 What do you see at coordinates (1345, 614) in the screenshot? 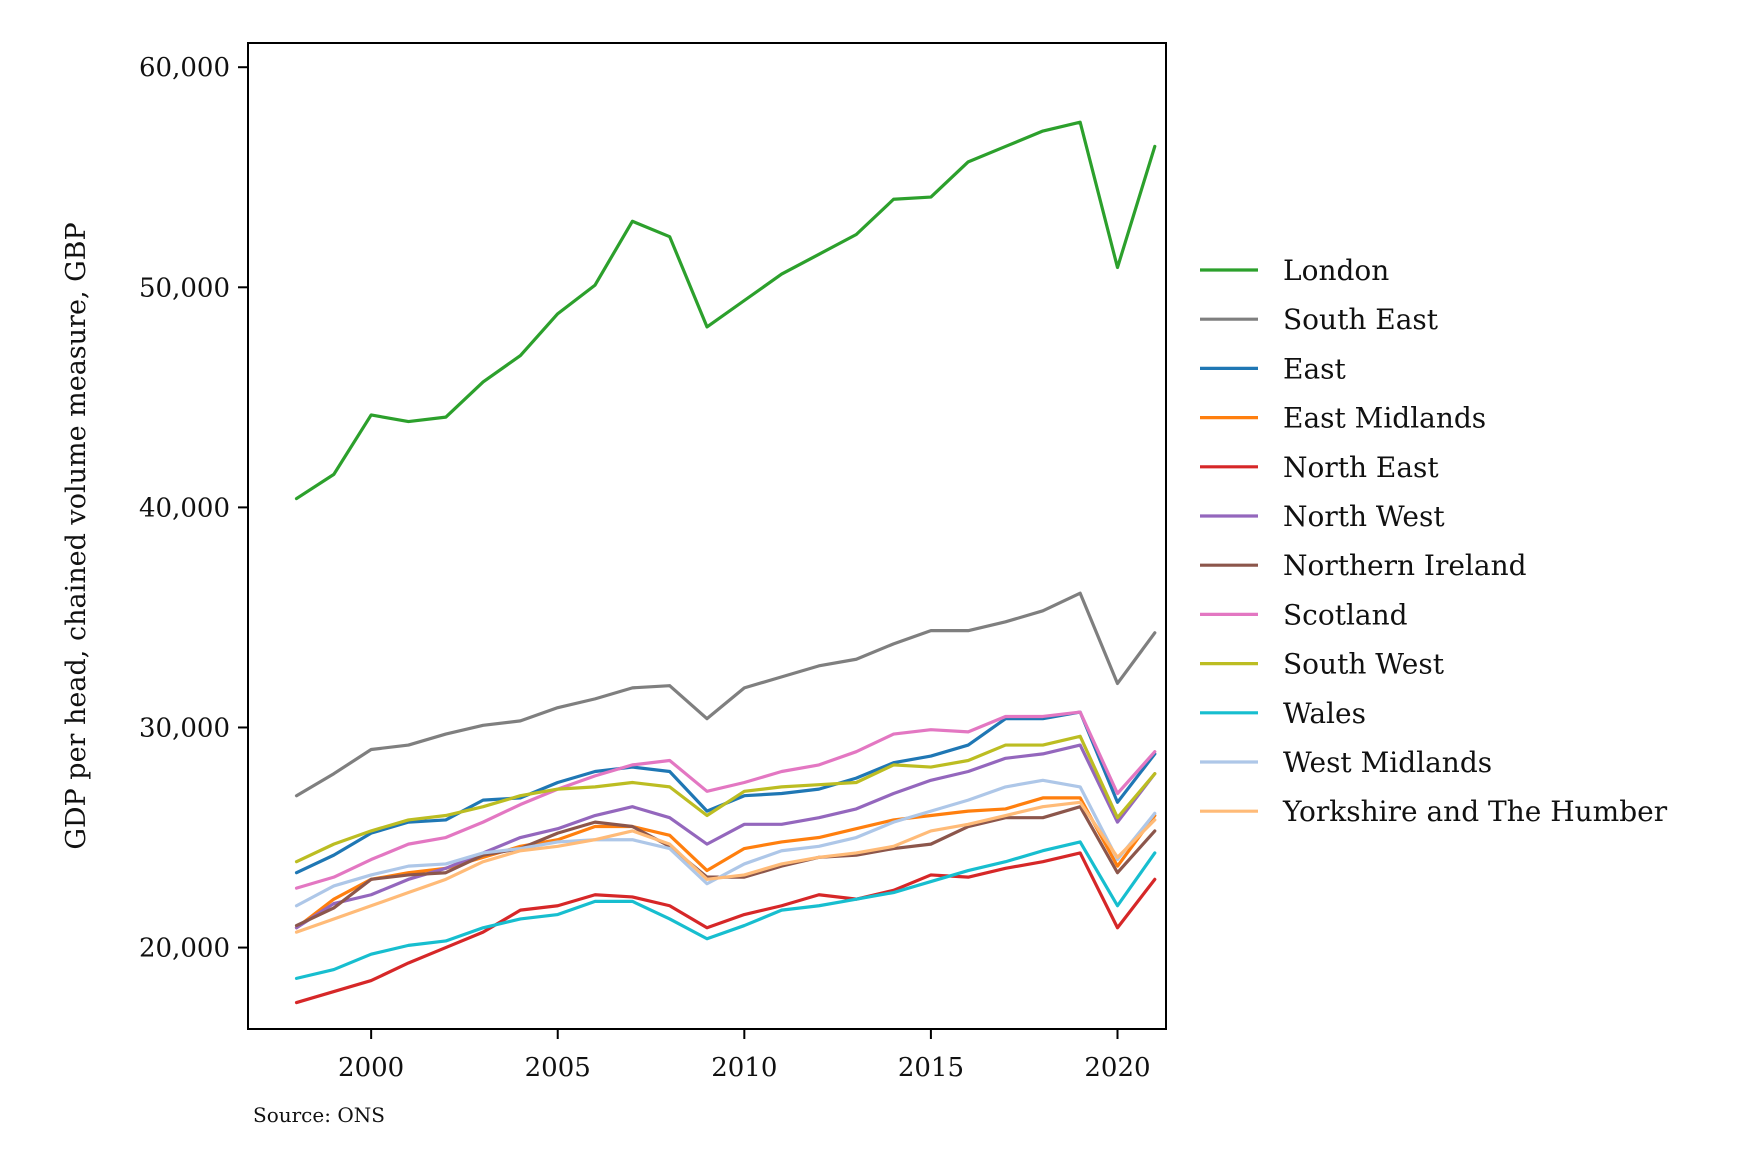
I see `legend-label-scotland: Scotland` at bounding box center [1345, 614].